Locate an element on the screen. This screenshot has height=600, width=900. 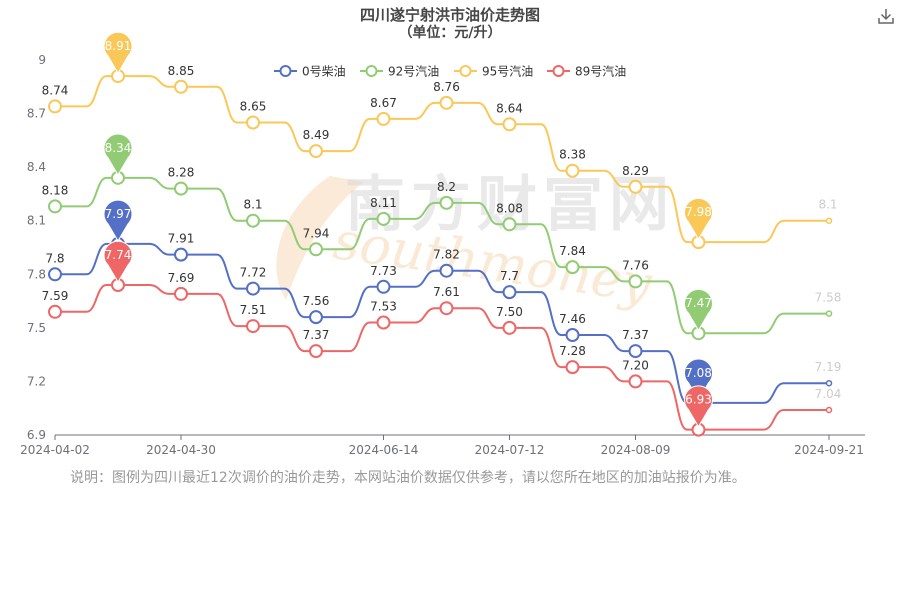
x-tick-label: 2024-09-21 is located at coordinates (829, 450).